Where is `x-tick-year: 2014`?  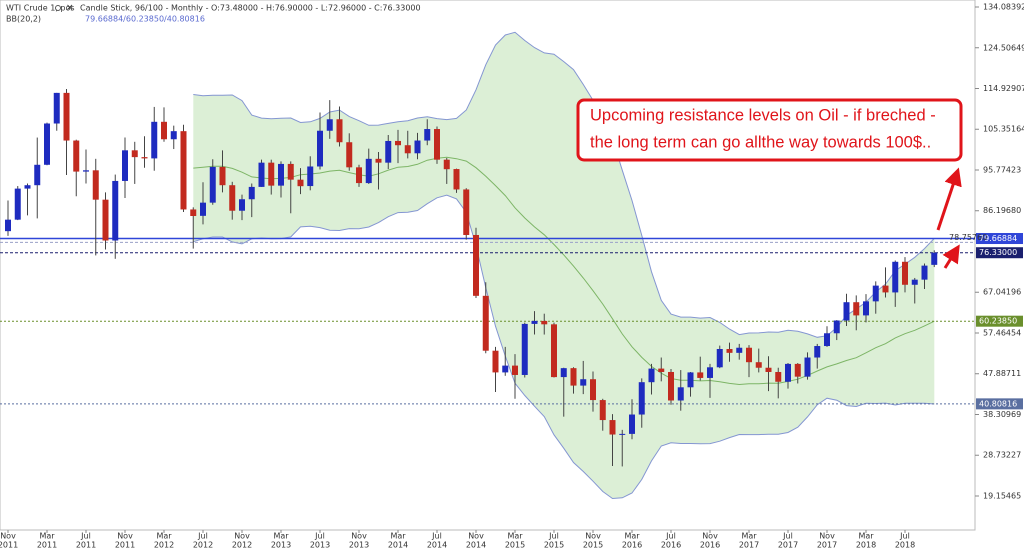
x-tick-year: 2014 is located at coordinates (398, 545).